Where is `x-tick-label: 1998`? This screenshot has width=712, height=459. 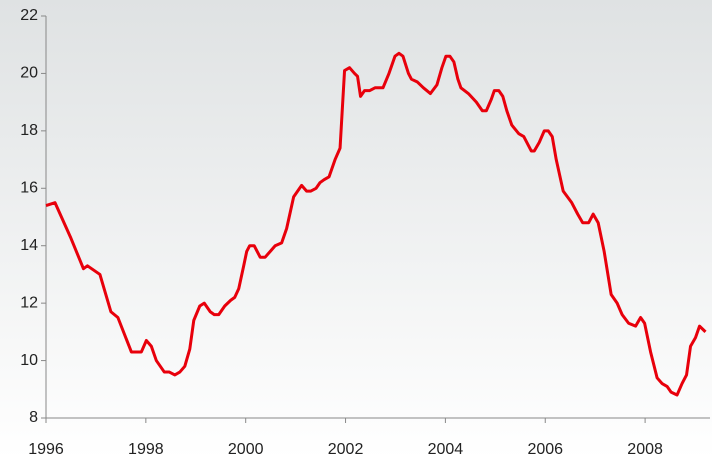
x-tick-label: 1998 is located at coordinates (146, 449).